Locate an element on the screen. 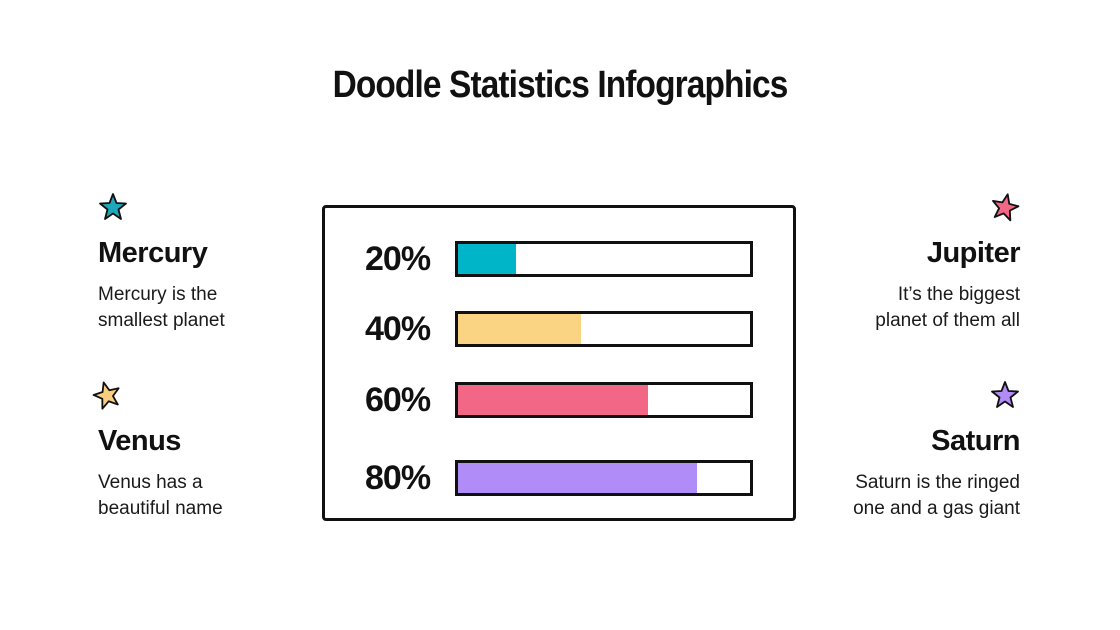 Image resolution: width=1120 pixels, height=630 pixels. bar-row-4: 80% is located at coordinates (559, 478).